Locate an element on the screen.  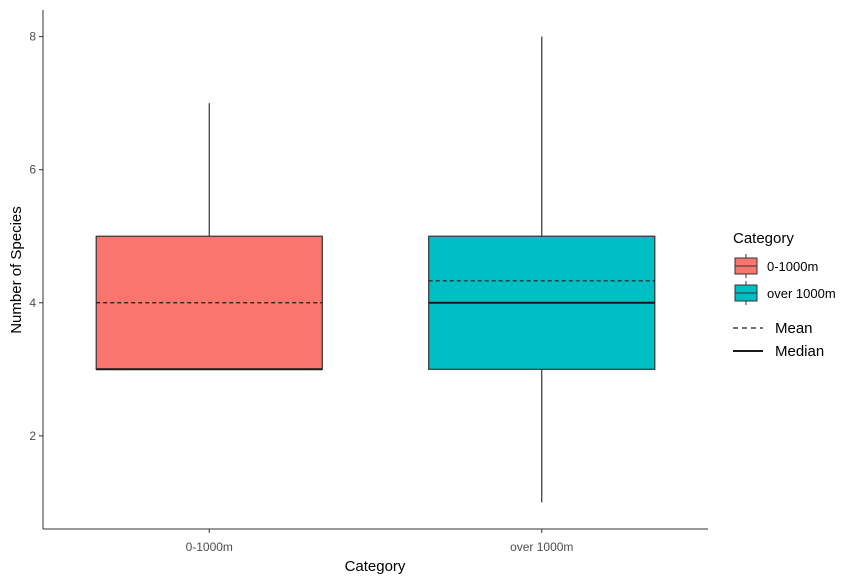
legend-label: over 1000m is located at coordinates (801, 293).